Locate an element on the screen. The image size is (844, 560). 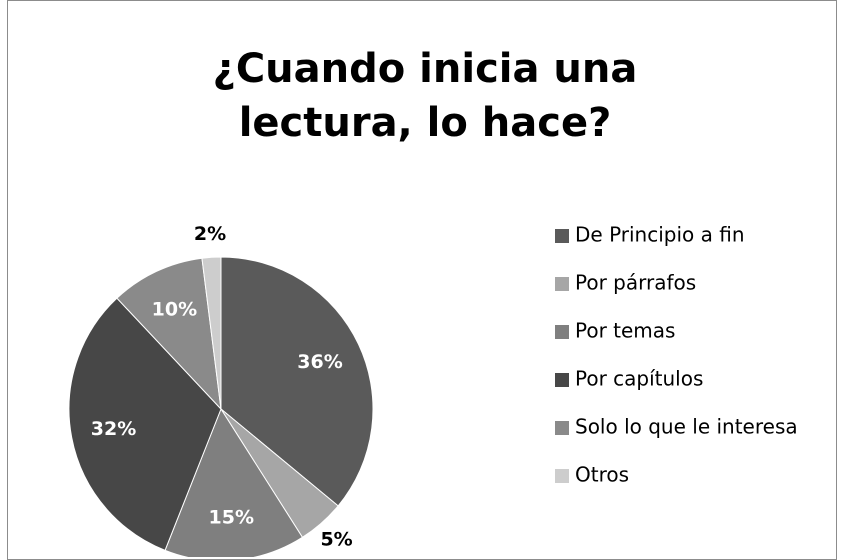
data-label: 5% is located at coordinates (336, 540).